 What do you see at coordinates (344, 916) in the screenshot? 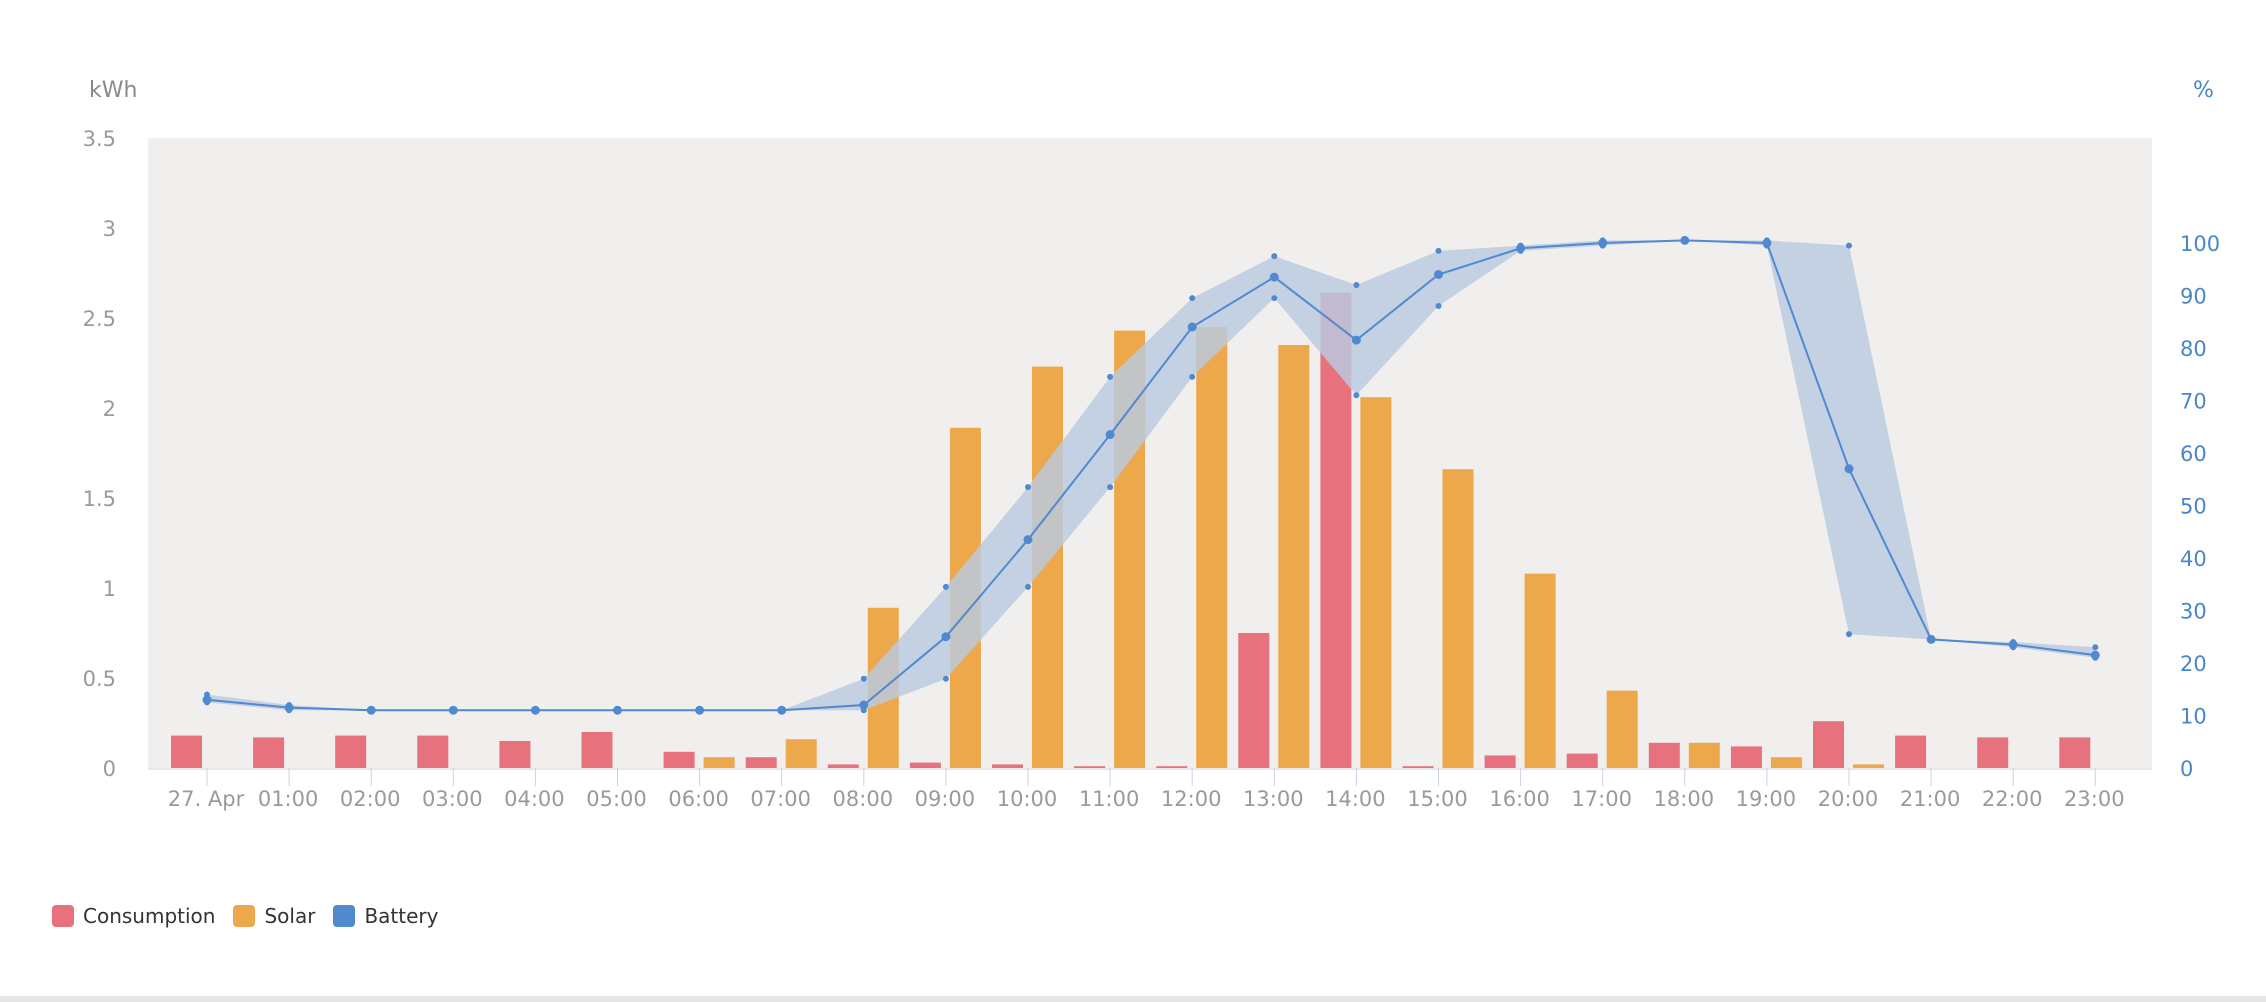
I see `battery-swatch` at bounding box center [344, 916].